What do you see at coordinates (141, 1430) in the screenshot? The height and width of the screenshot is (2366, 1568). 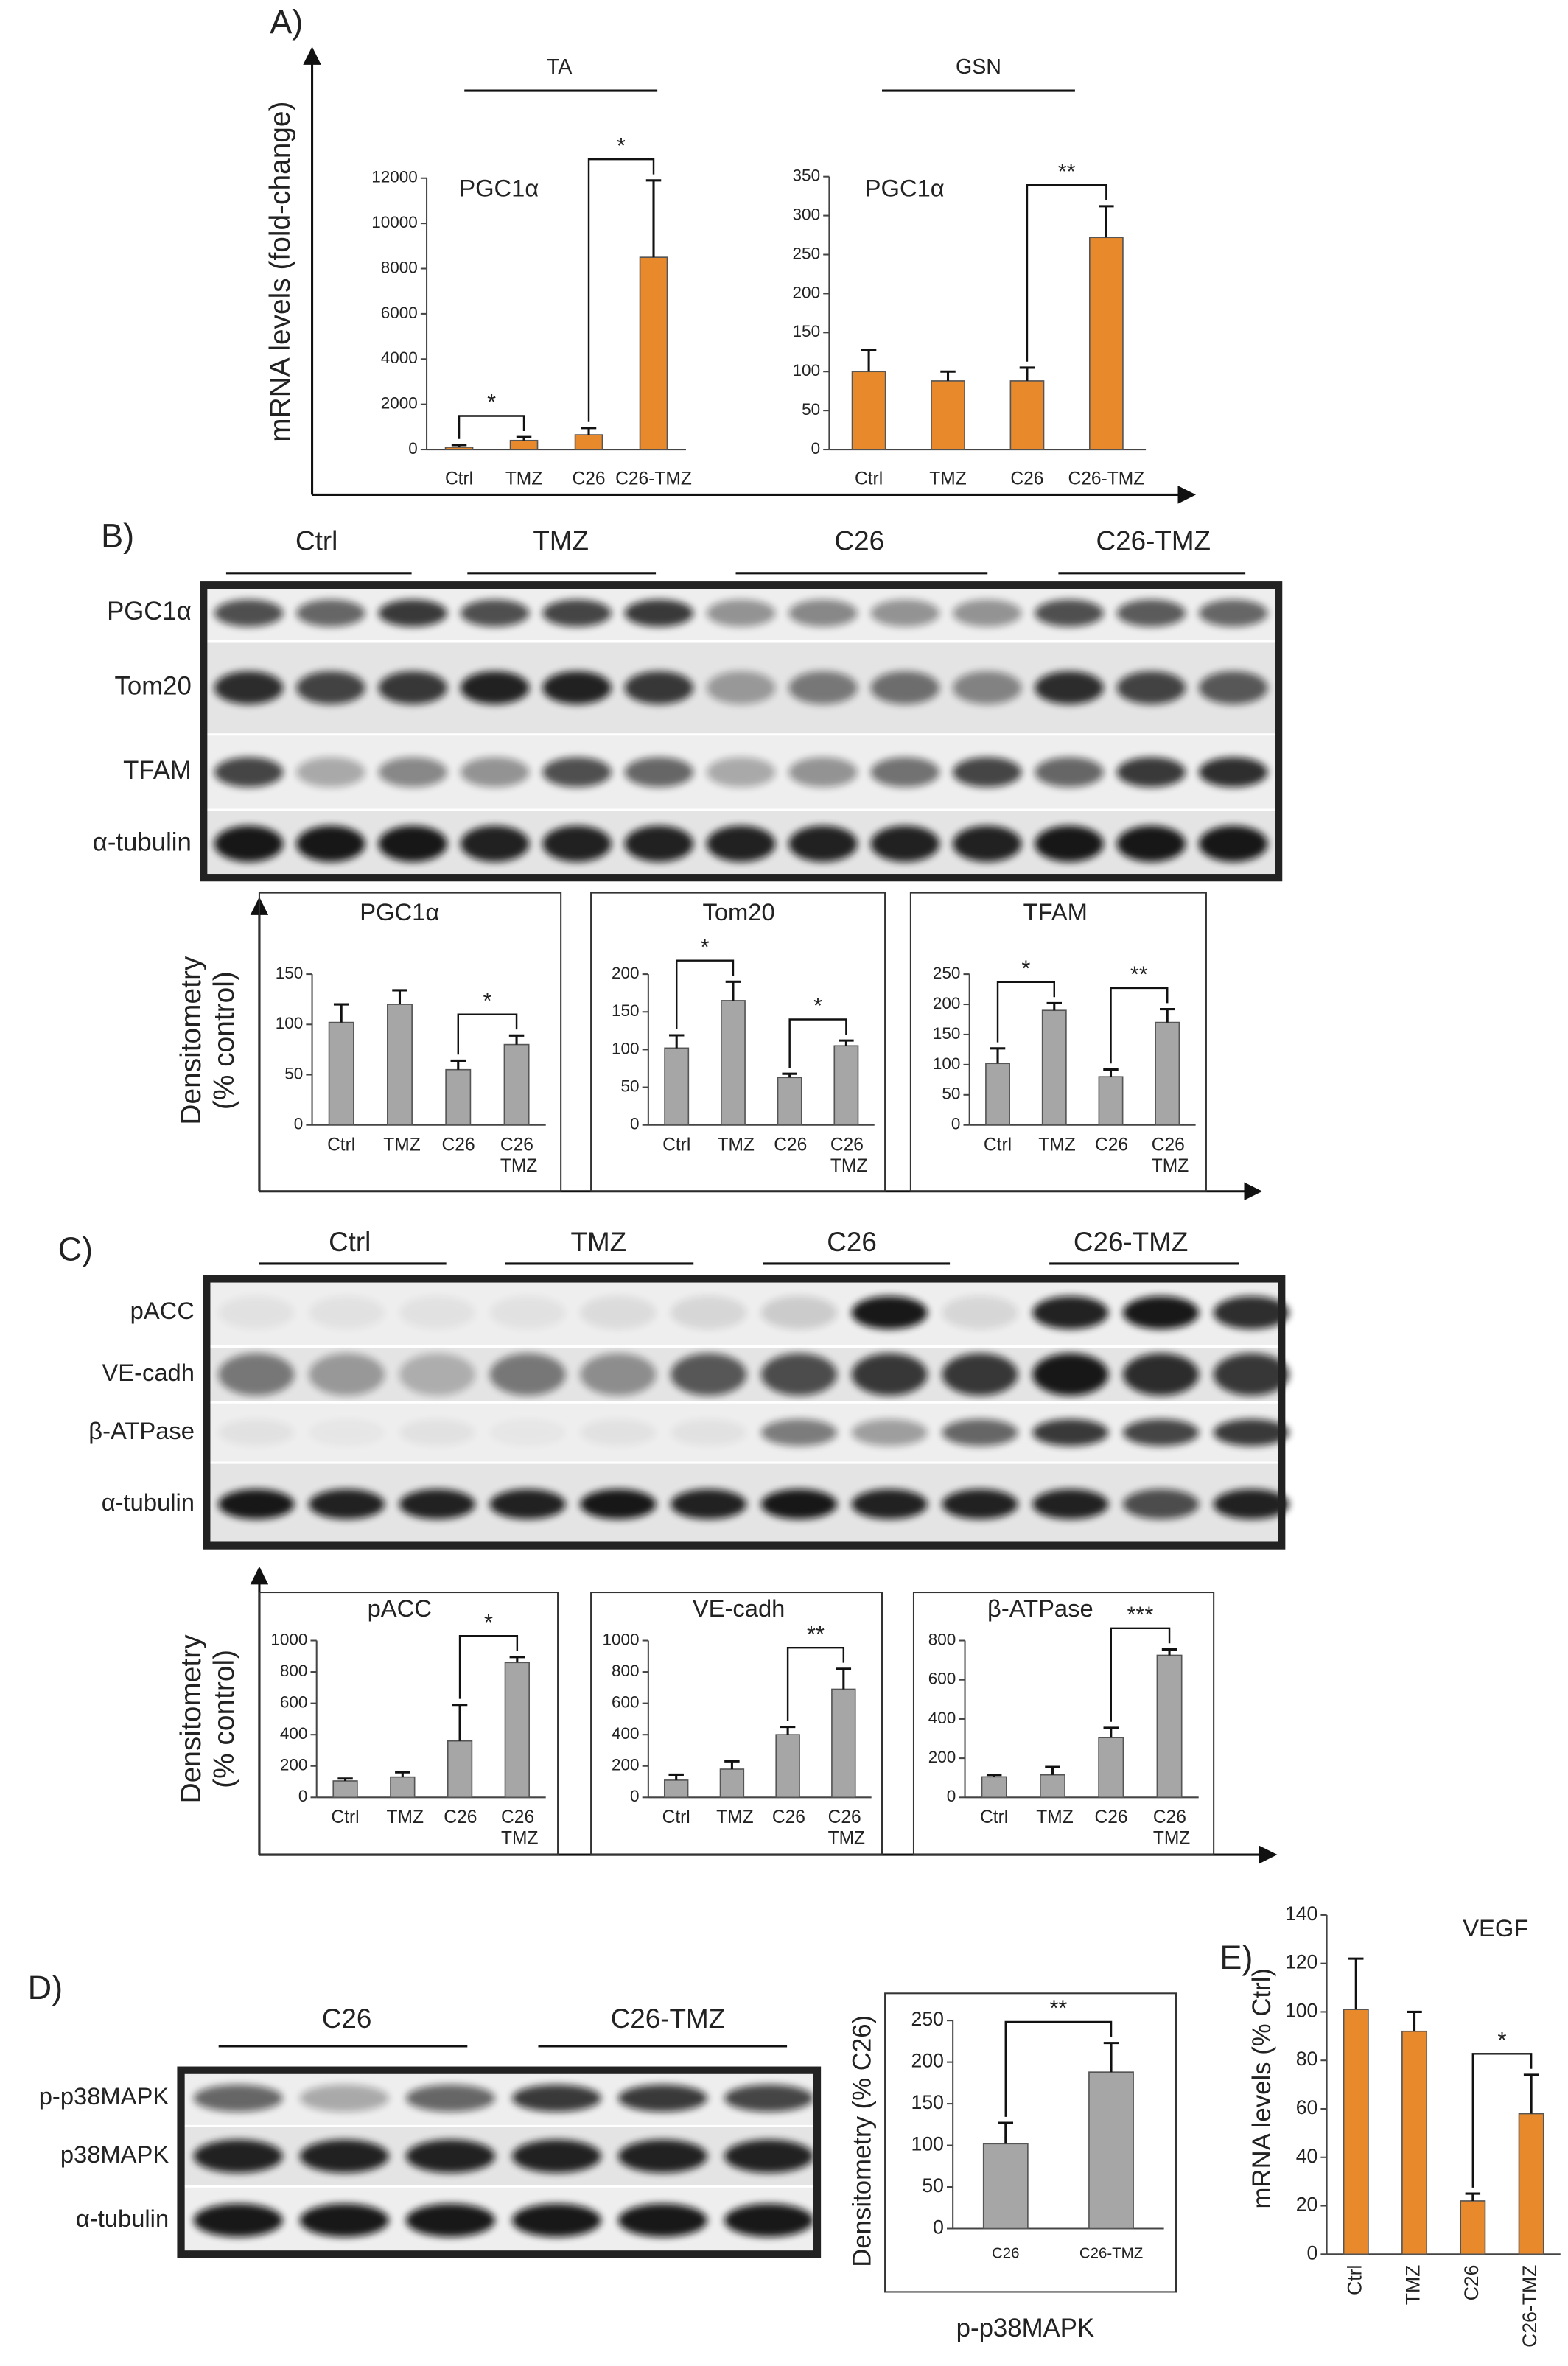 I see `blot-row-label: β-ATPase` at bounding box center [141, 1430].